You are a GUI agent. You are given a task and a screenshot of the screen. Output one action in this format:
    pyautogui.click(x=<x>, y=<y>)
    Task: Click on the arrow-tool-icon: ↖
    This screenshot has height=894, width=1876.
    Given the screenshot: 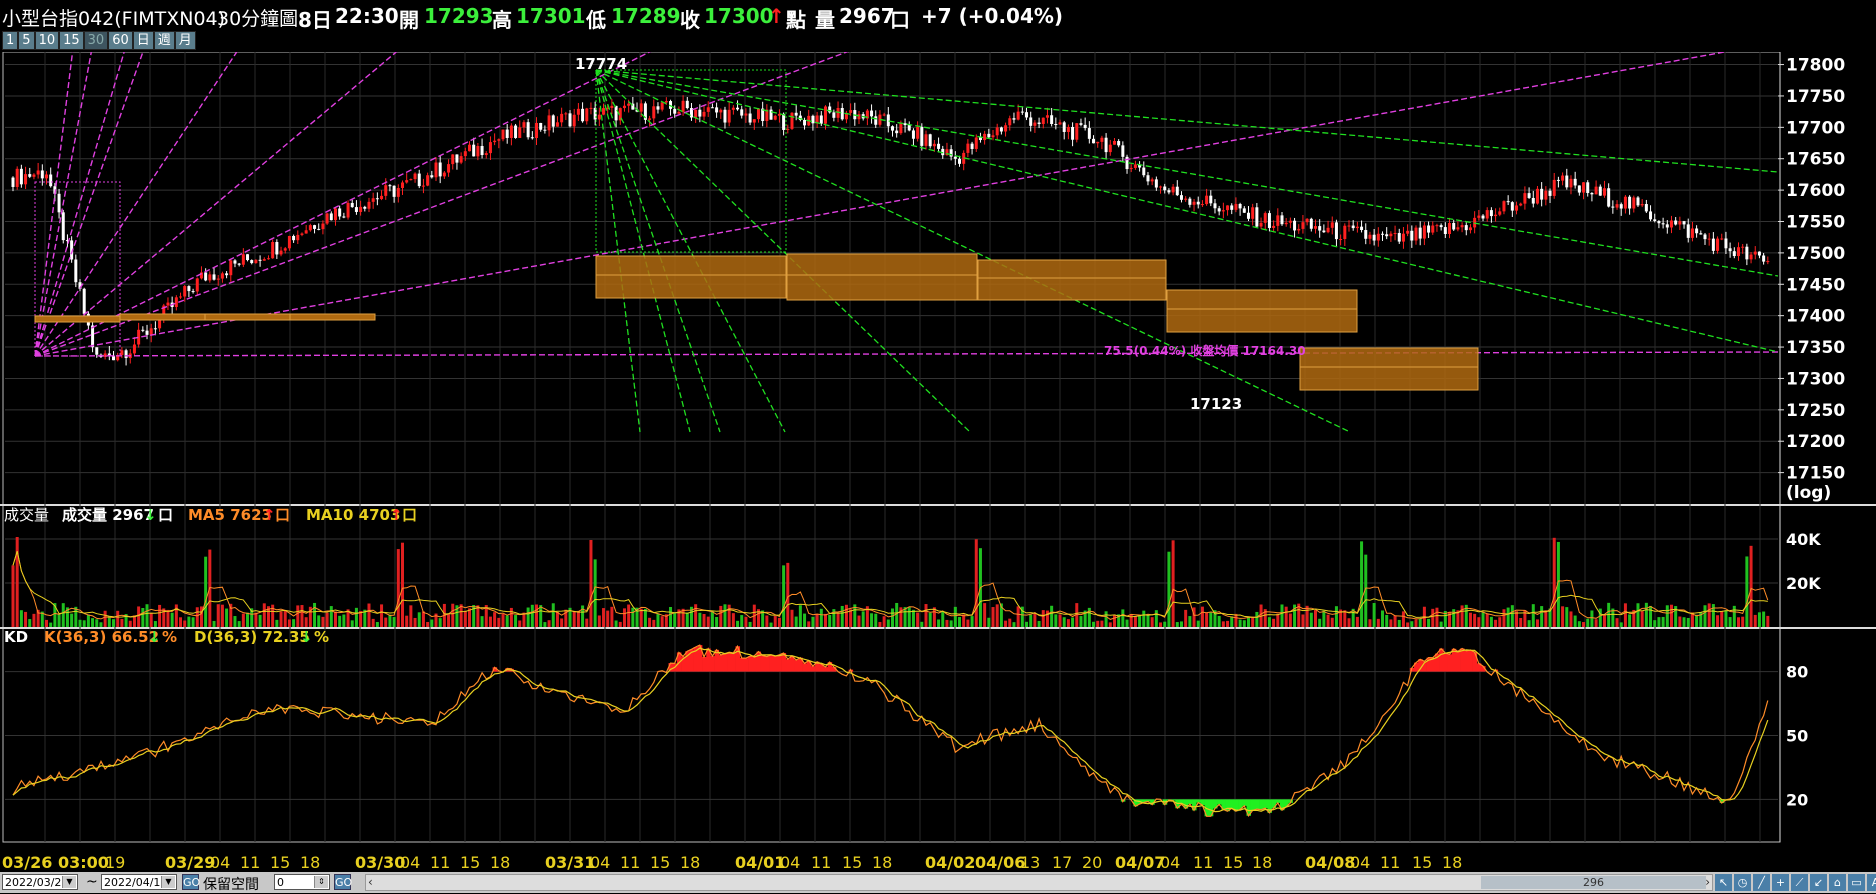 What is the action you would take?
    pyautogui.click(x=1723, y=882)
    